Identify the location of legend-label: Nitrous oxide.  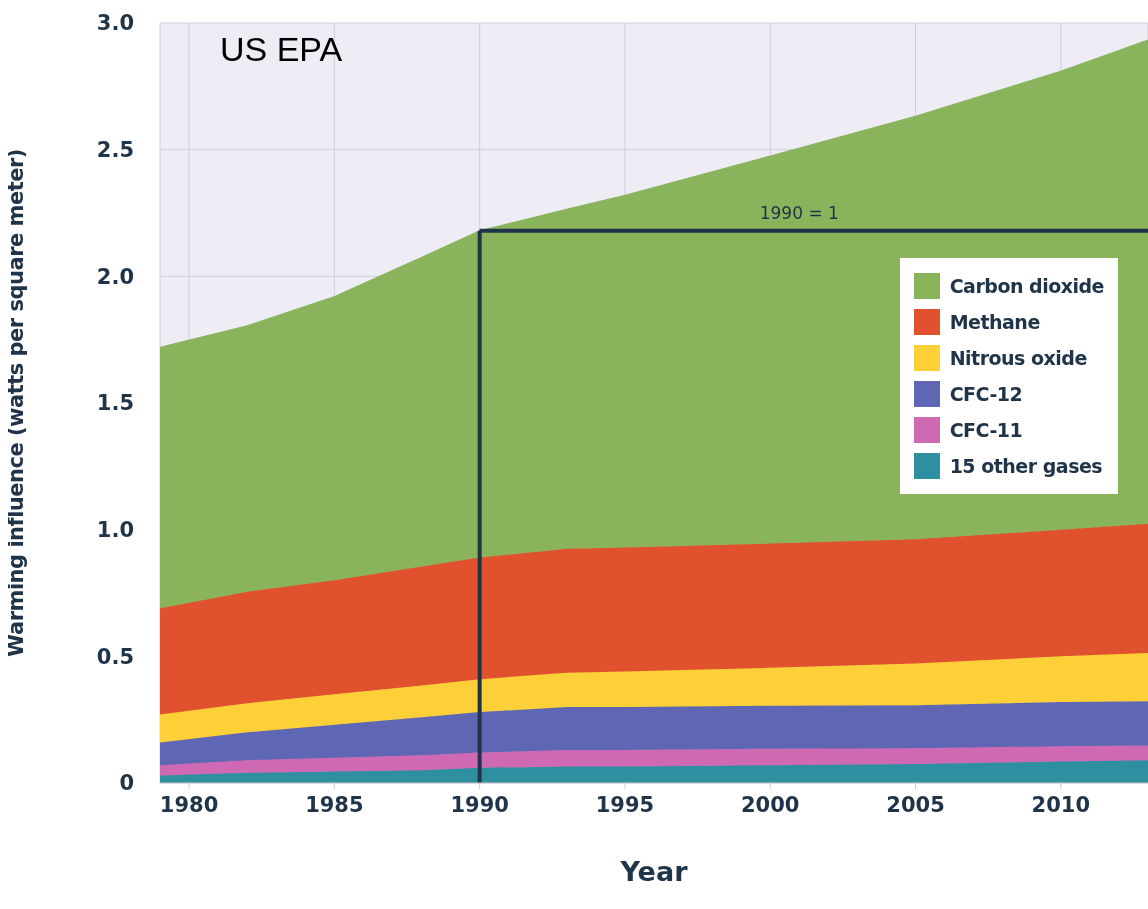
(1018, 358).